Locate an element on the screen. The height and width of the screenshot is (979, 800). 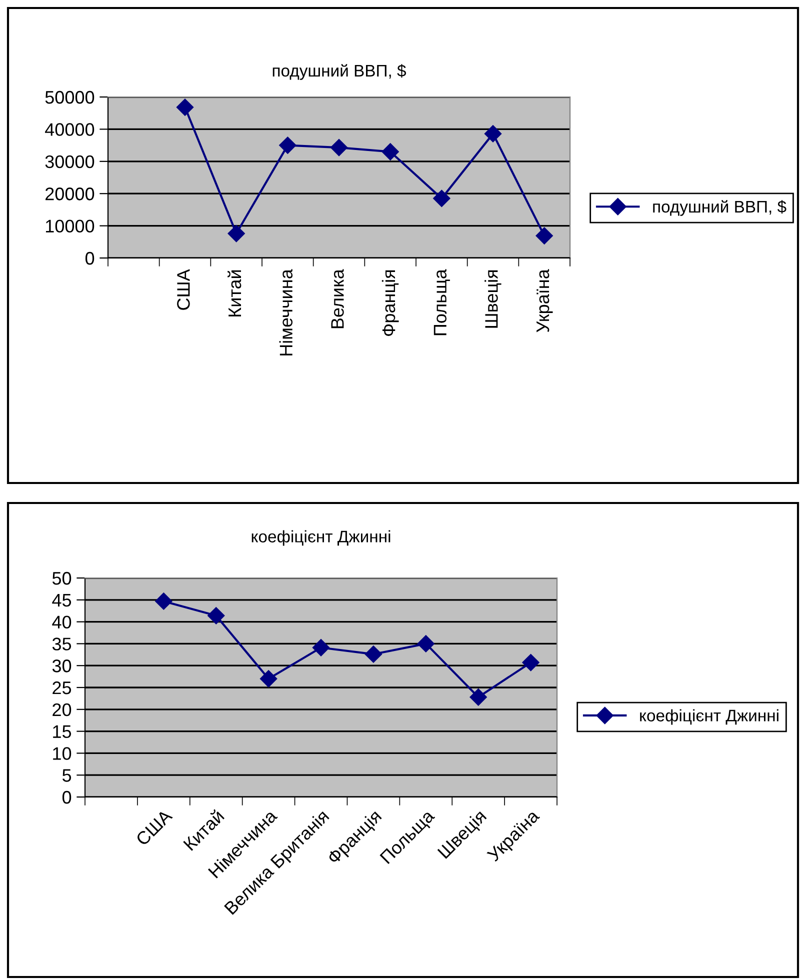
y-tick-label: 20000 is located at coordinates (70, 194).